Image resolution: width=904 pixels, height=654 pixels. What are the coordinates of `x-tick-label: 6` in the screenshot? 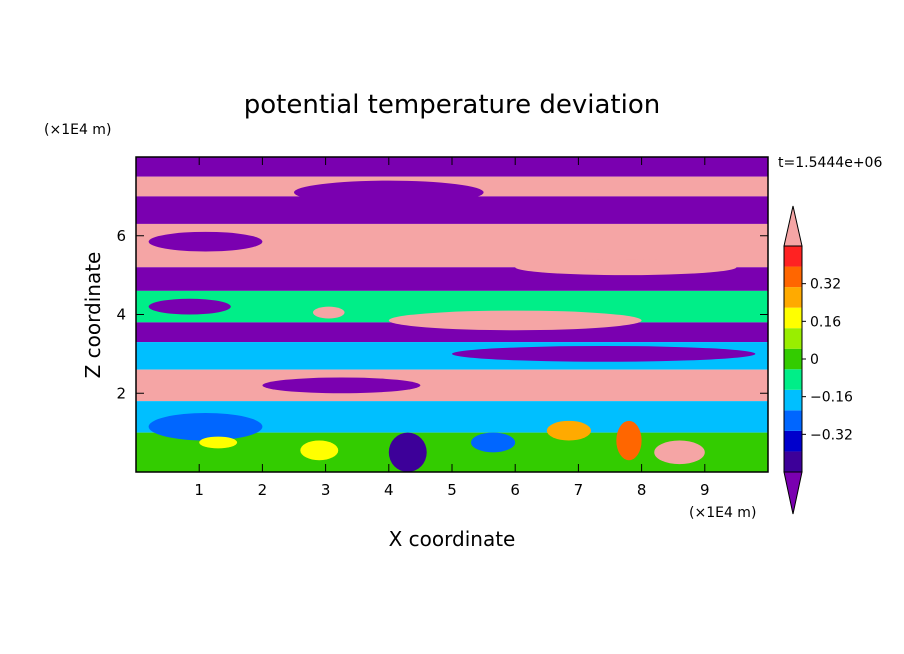 It's located at (515, 490).